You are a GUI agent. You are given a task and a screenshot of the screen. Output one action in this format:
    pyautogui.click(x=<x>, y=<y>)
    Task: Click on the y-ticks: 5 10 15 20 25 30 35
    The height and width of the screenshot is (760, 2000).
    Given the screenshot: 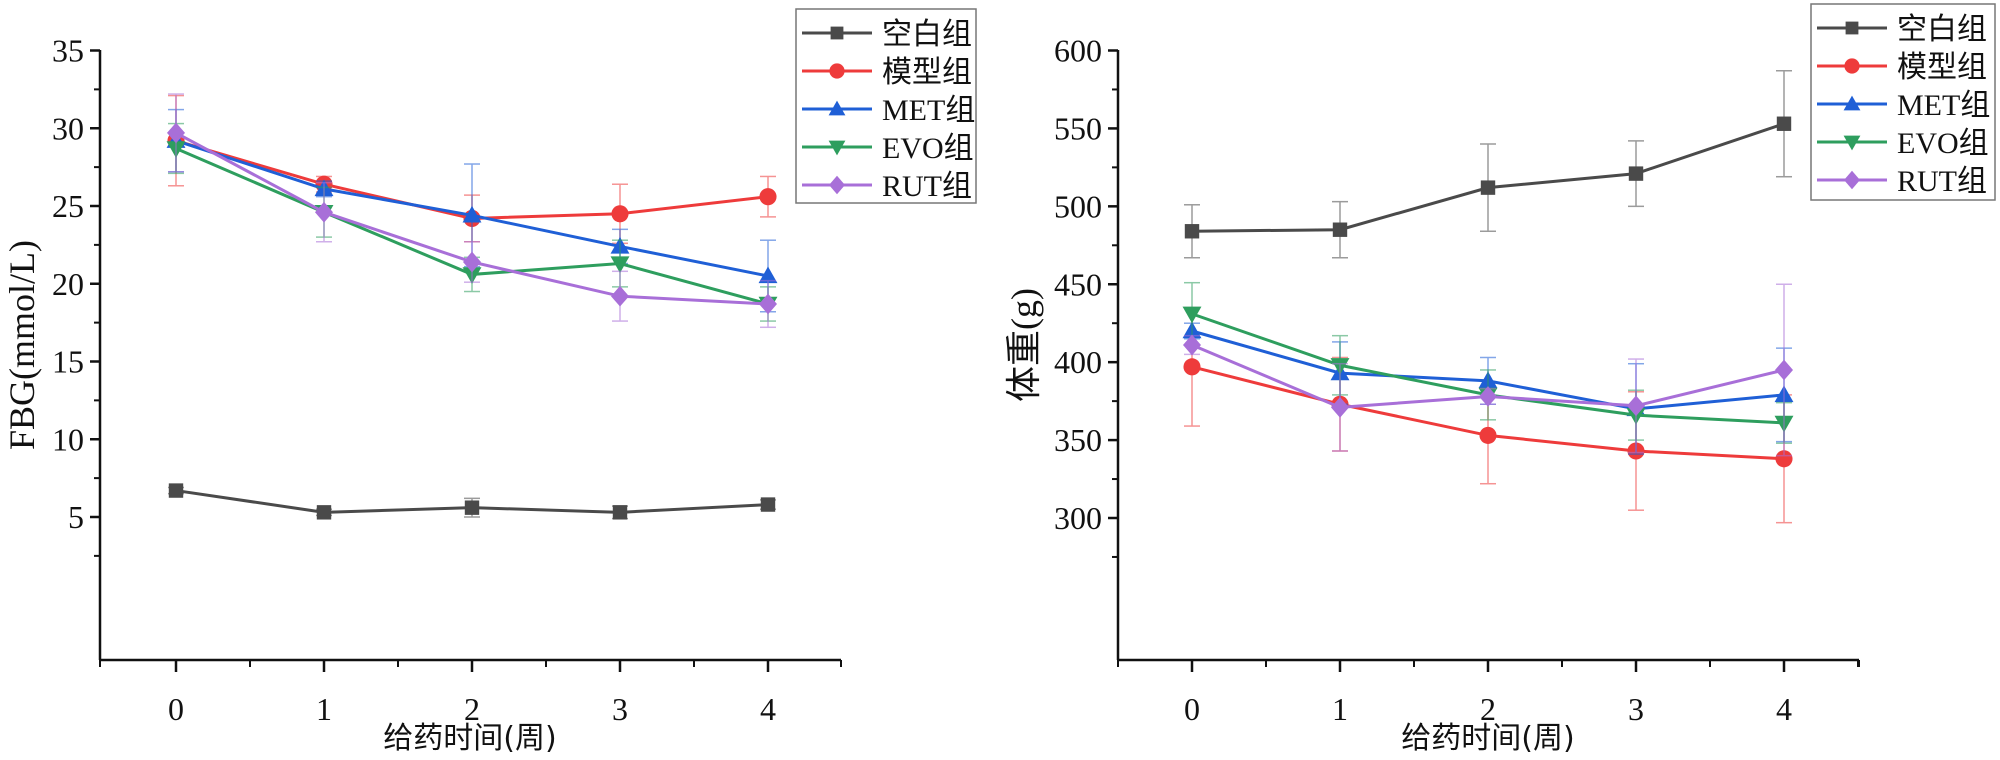 What is the action you would take?
    pyautogui.click(x=76, y=295)
    